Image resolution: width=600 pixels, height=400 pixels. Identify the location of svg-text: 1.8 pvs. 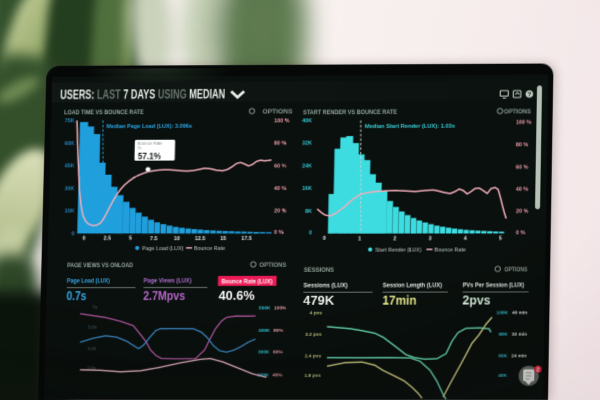
(312, 375).